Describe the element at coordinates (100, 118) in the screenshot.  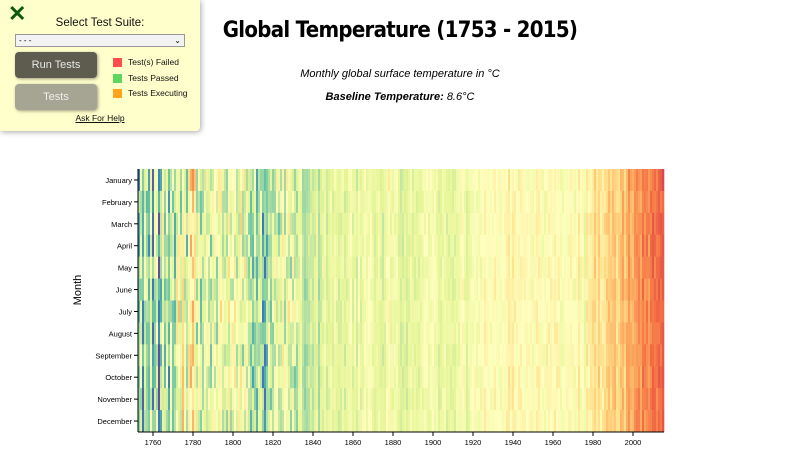
I see `ask-for-help-link: Ask For Help` at that location.